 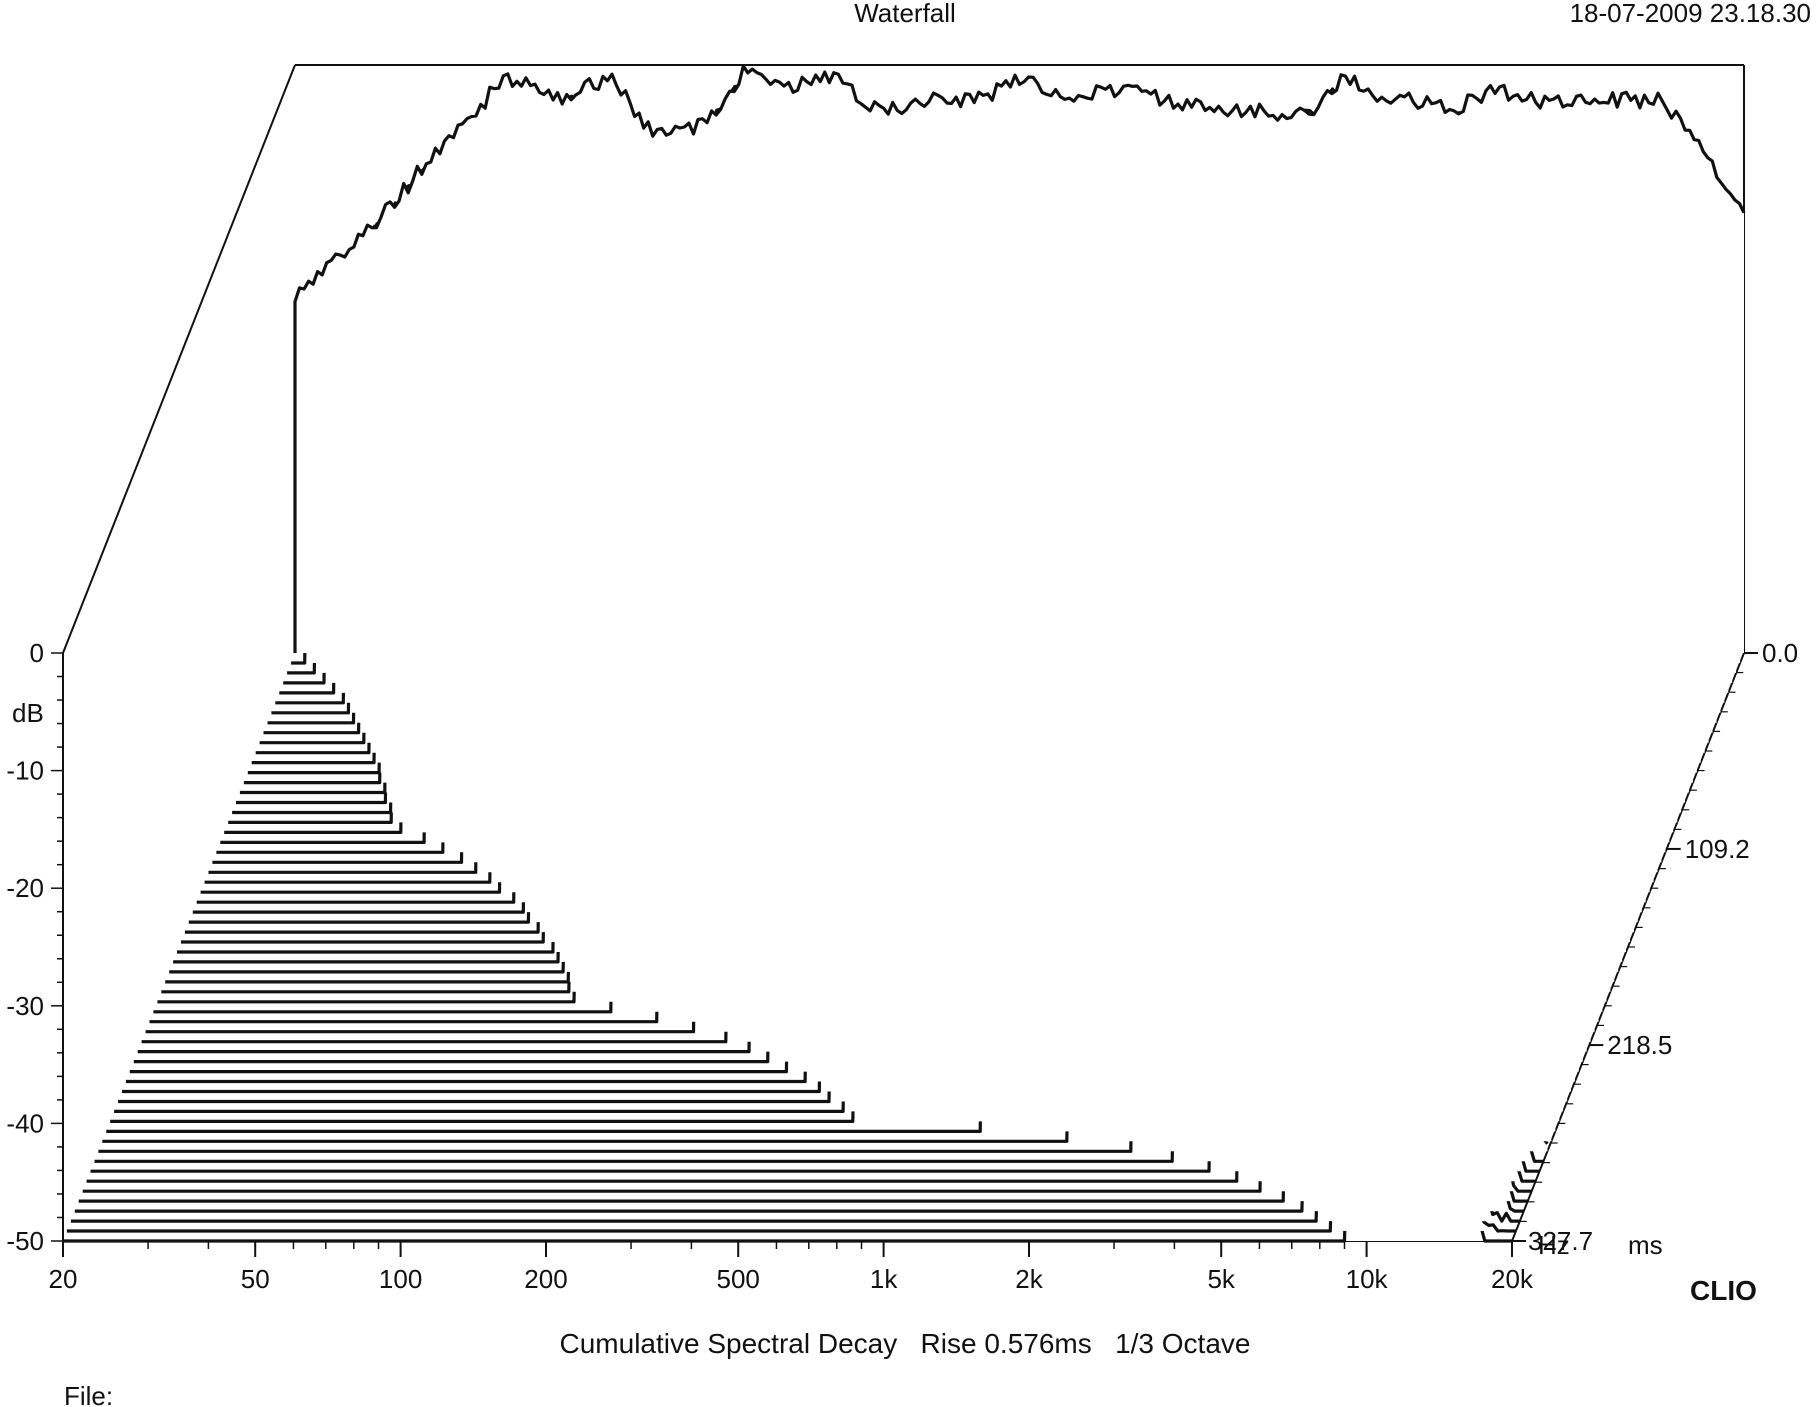 I want to click on x-tick-label: 500, so click(x=738, y=1279).